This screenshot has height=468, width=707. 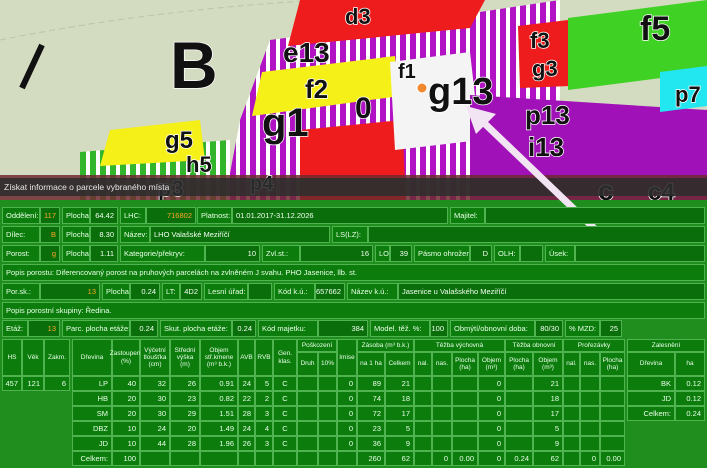 What do you see at coordinates (155, 413) in the screenshot?
I see `table-cell: 30` at bounding box center [155, 413].